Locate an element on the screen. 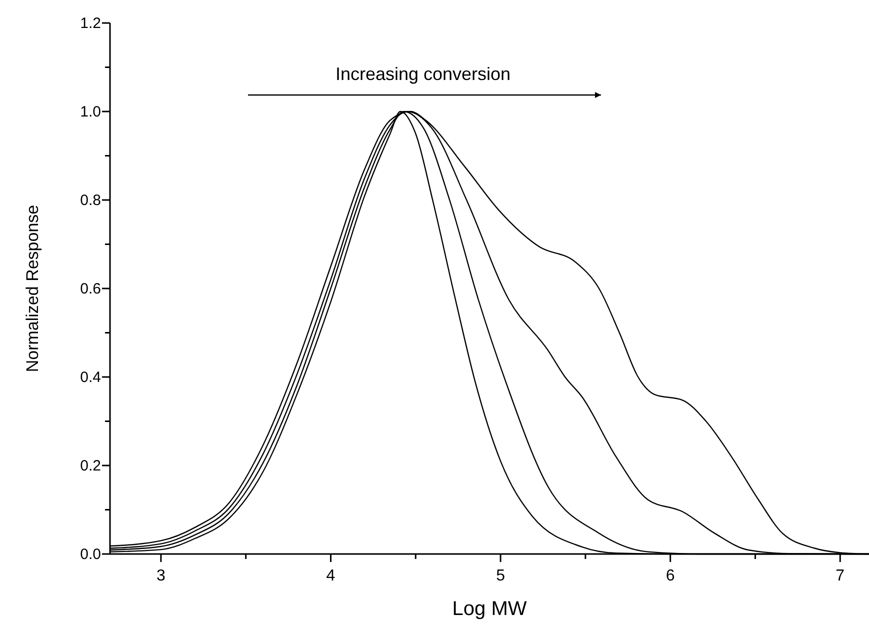 The image size is (869, 634). x-tick-label: 5 is located at coordinates (501, 576).